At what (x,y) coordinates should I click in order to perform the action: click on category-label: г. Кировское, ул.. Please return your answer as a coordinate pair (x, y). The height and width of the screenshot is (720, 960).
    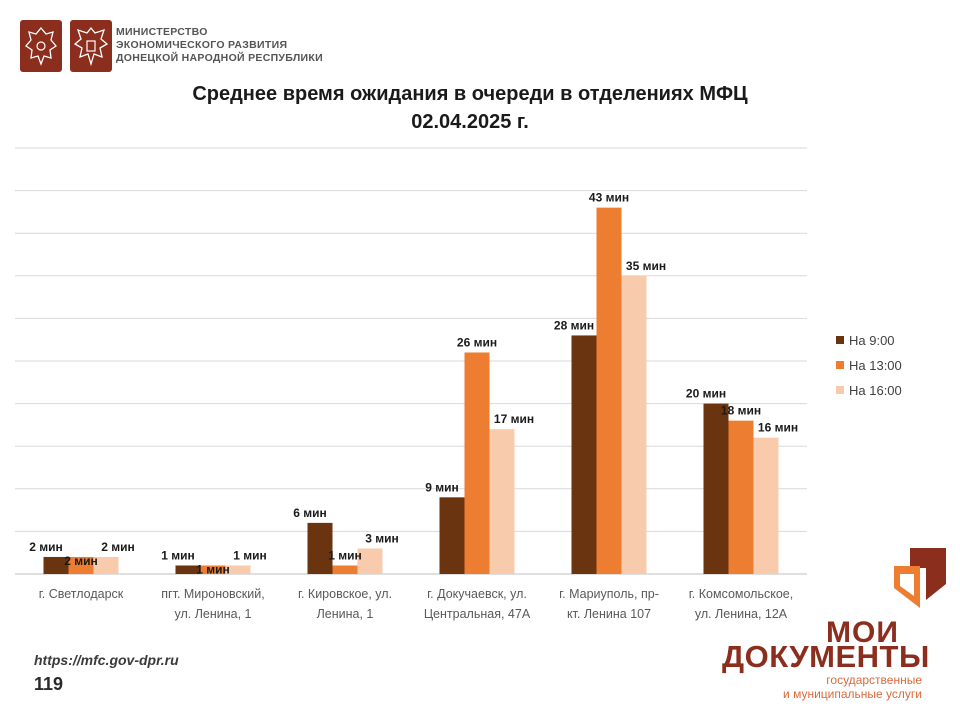
    Looking at the image, I should click on (345, 594).